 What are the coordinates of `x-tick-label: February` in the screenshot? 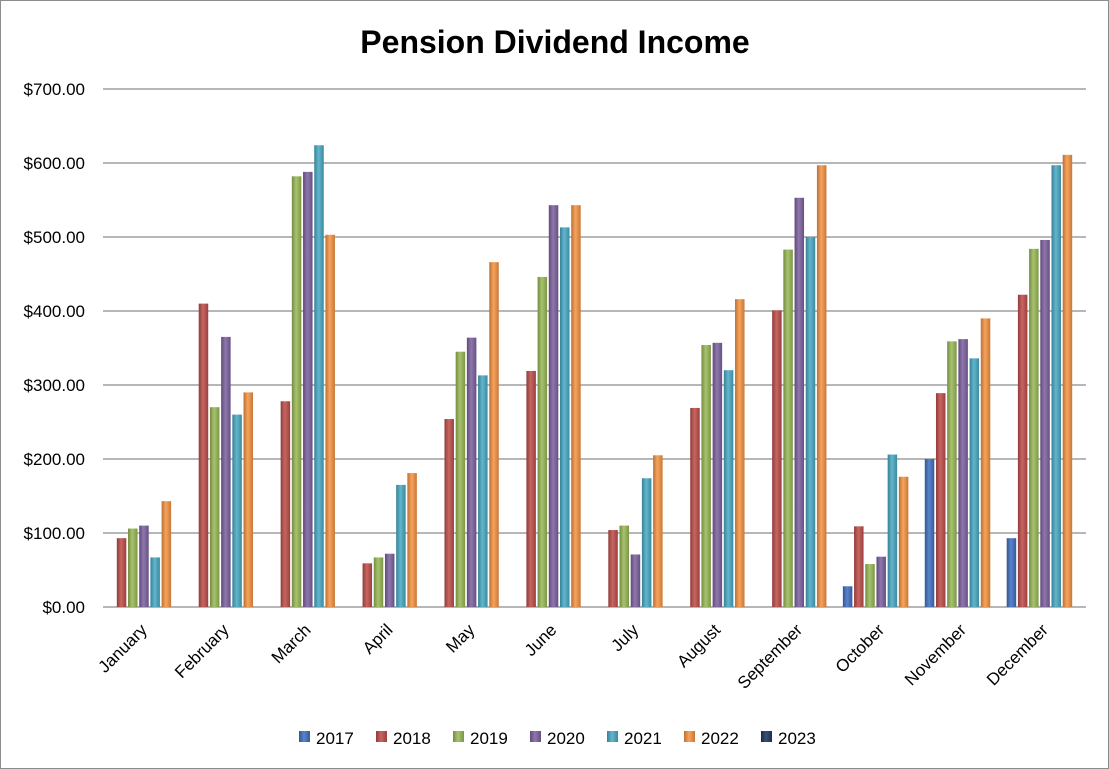 It's located at (202, 651).